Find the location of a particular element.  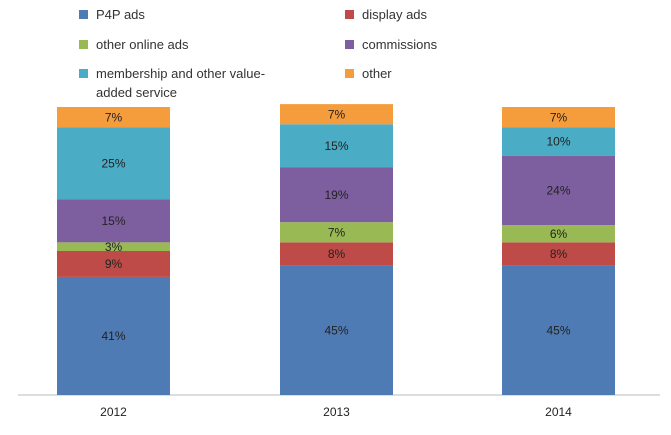

data-label: 41% is located at coordinates (113, 336).